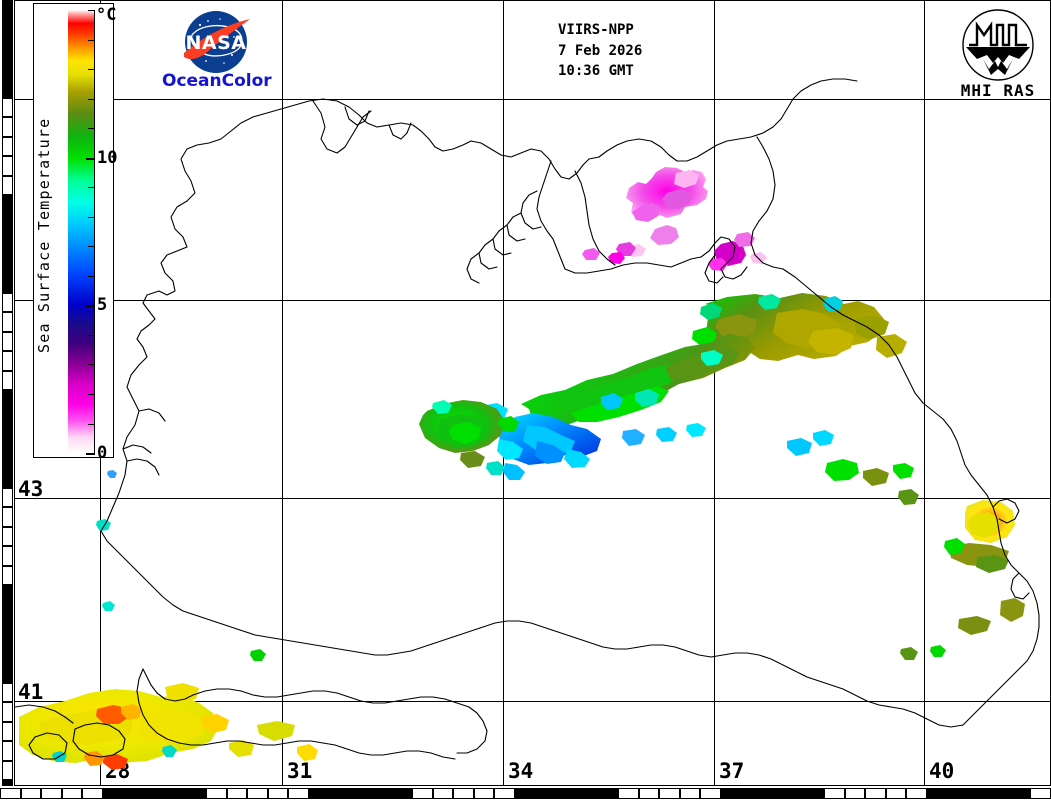 This screenshot has width=1051, height=801. What do you see at coordinates (732, 771) in the screenshot?
I see `axis-label-lon-37: 37` at bounding box center [732, 771].